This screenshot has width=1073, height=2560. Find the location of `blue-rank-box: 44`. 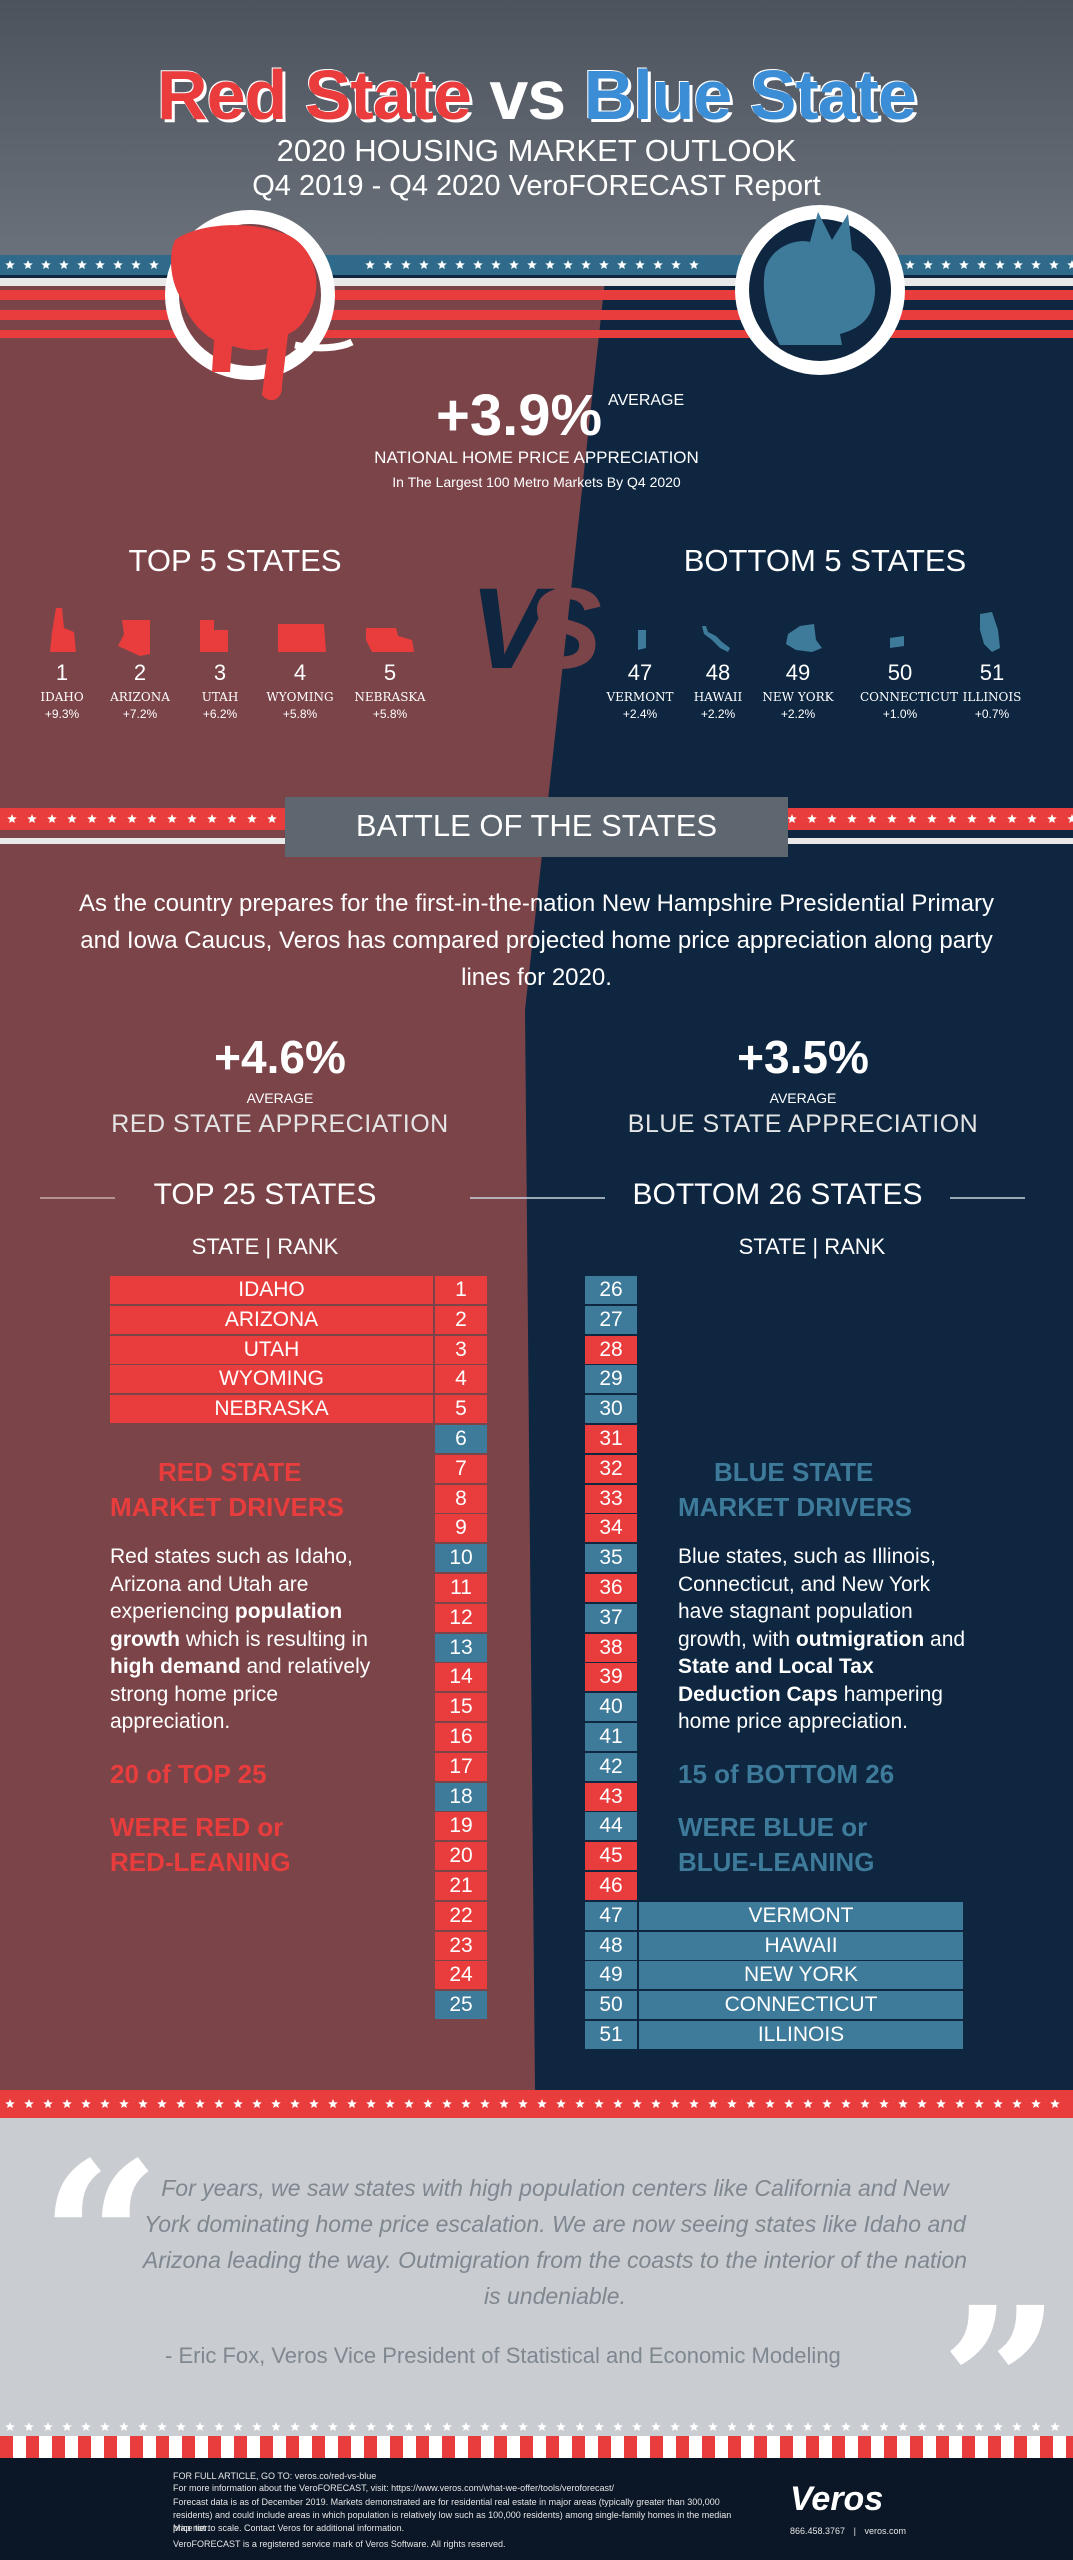

blue-rank-box: 44 is located at coordinates (611, 1826).